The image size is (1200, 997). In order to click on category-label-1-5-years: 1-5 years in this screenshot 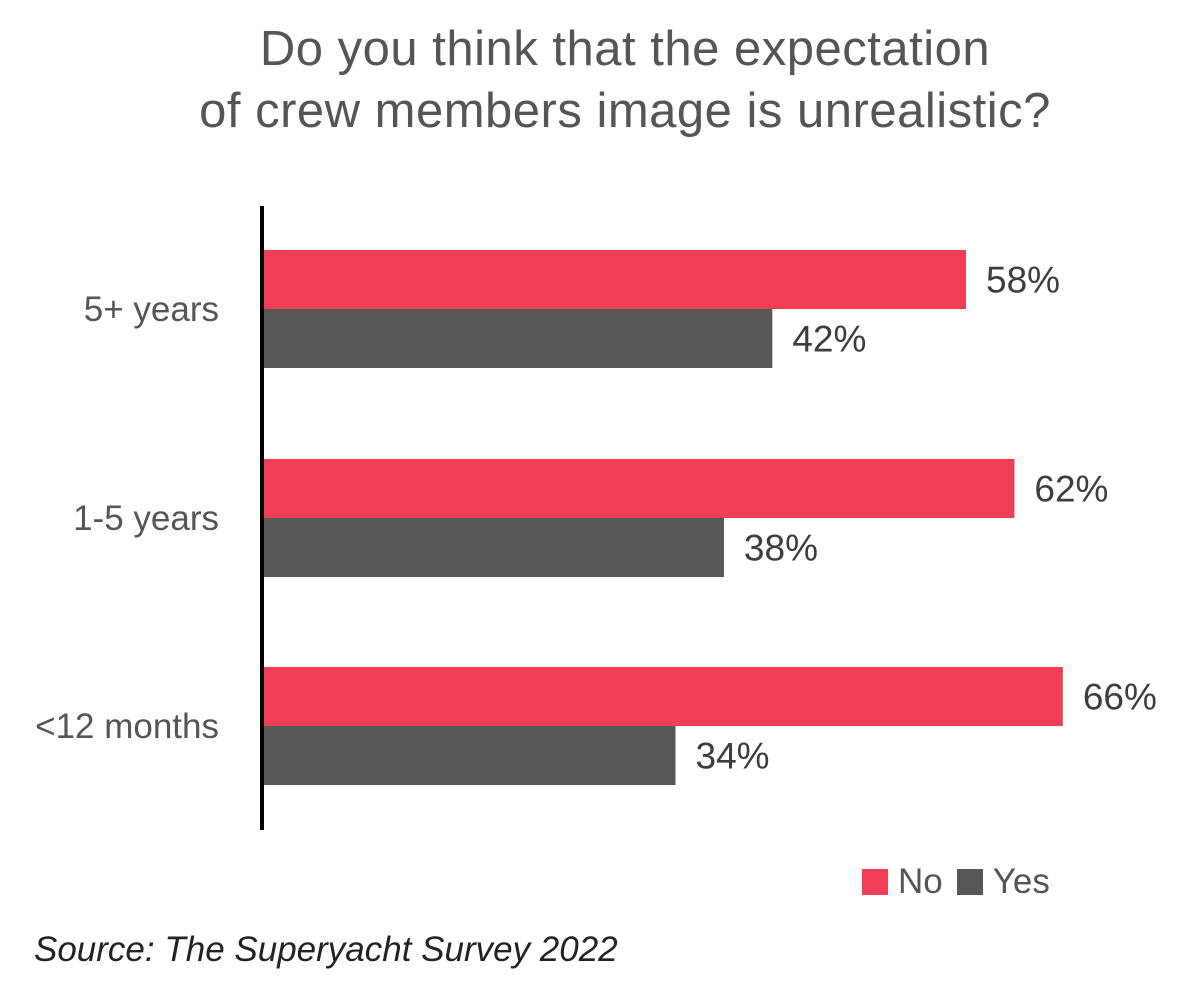, I will do `click(146, 518)`.